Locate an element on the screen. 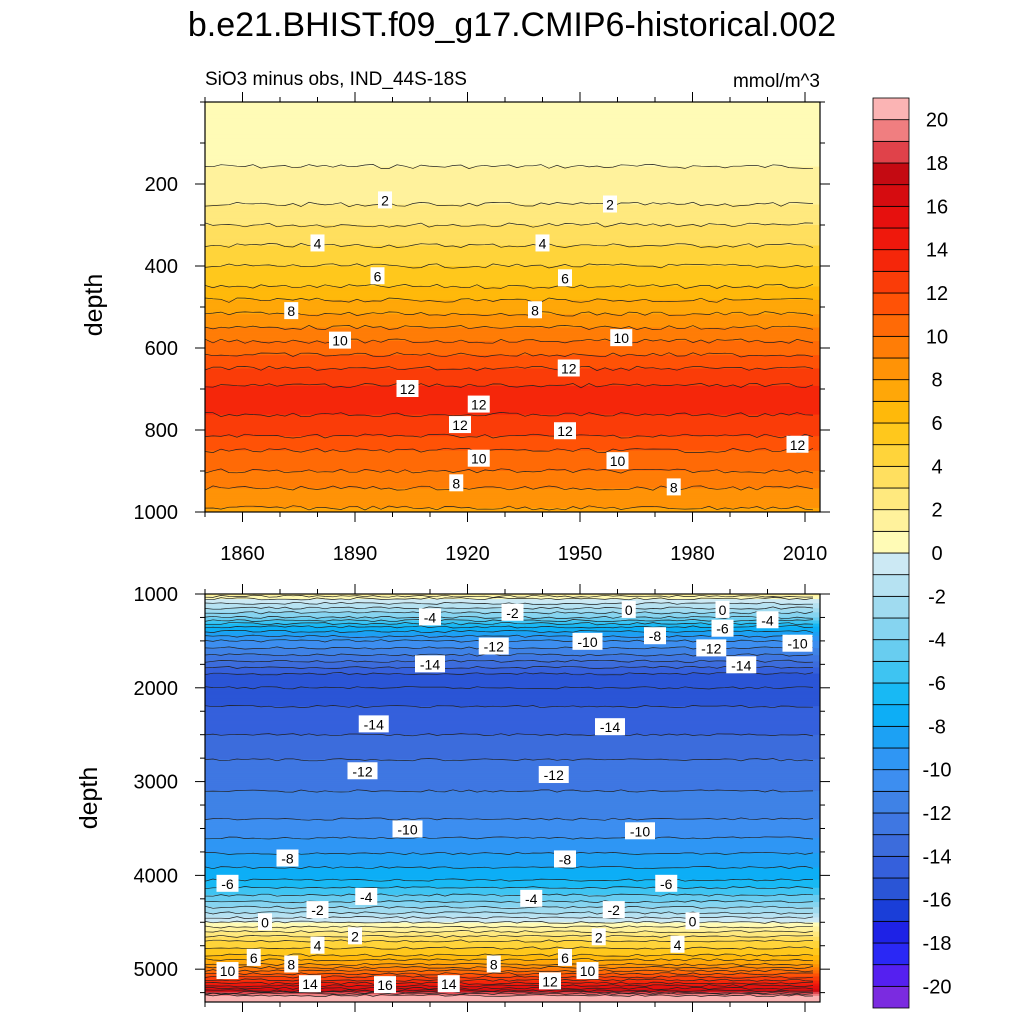 Image resolution: width=1024 pixels, height=1024 pixels. svg-text: -10 is located at coordinates (797, 644).